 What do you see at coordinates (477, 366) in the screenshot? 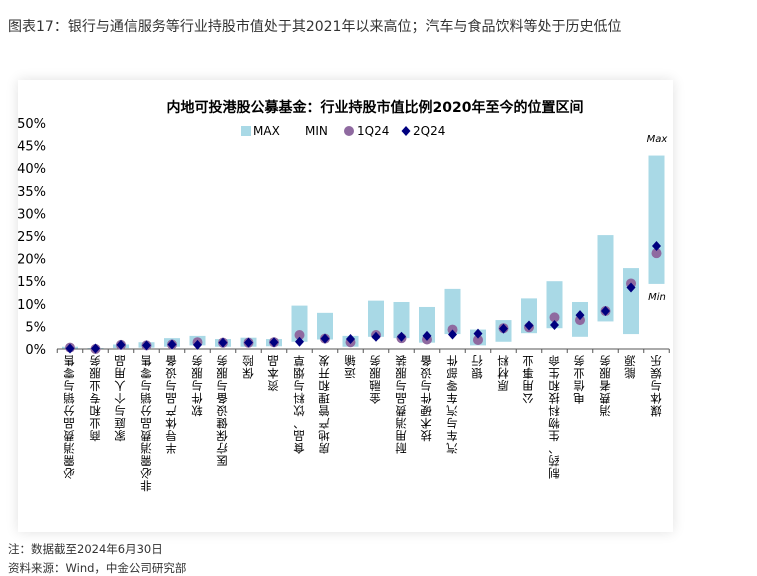
I see `x-tick-label: 银行` at bounding box center [477, 366].